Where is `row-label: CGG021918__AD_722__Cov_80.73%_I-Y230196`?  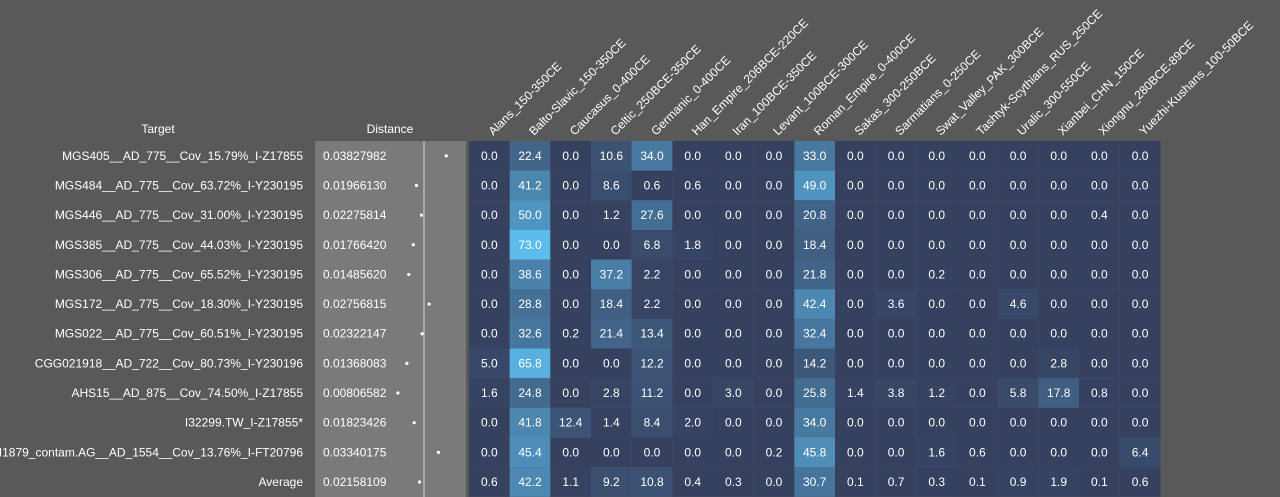
row-label: CGG021918__AD_722__Cov_80.73%_I-Y230196 is located at coordinates (169, 363).